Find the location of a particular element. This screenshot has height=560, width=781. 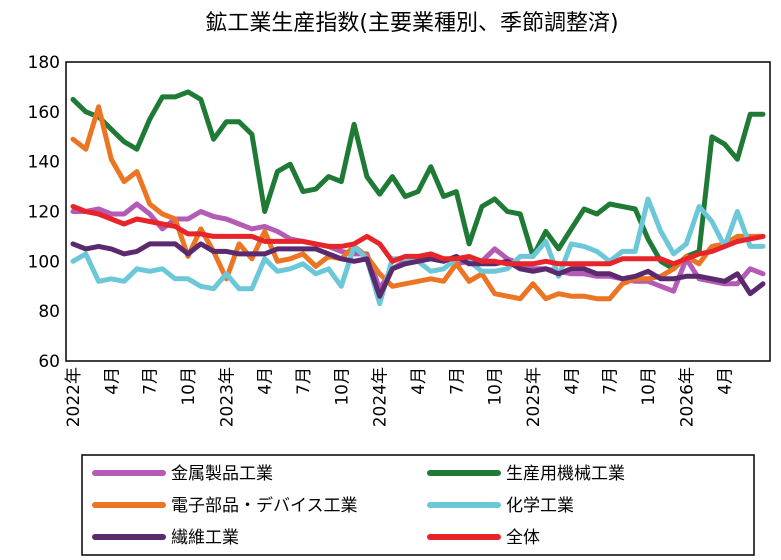

y-tick-label: 160 is located at coordinates (44, 113).